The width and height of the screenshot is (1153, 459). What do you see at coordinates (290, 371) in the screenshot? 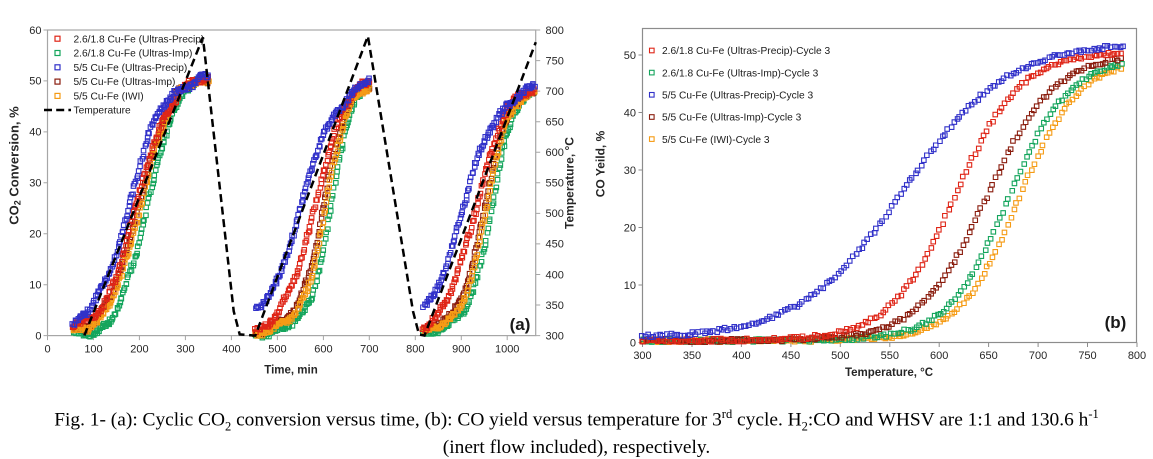
I see `svg-text: Time, min` at bounding box center [290, 371].